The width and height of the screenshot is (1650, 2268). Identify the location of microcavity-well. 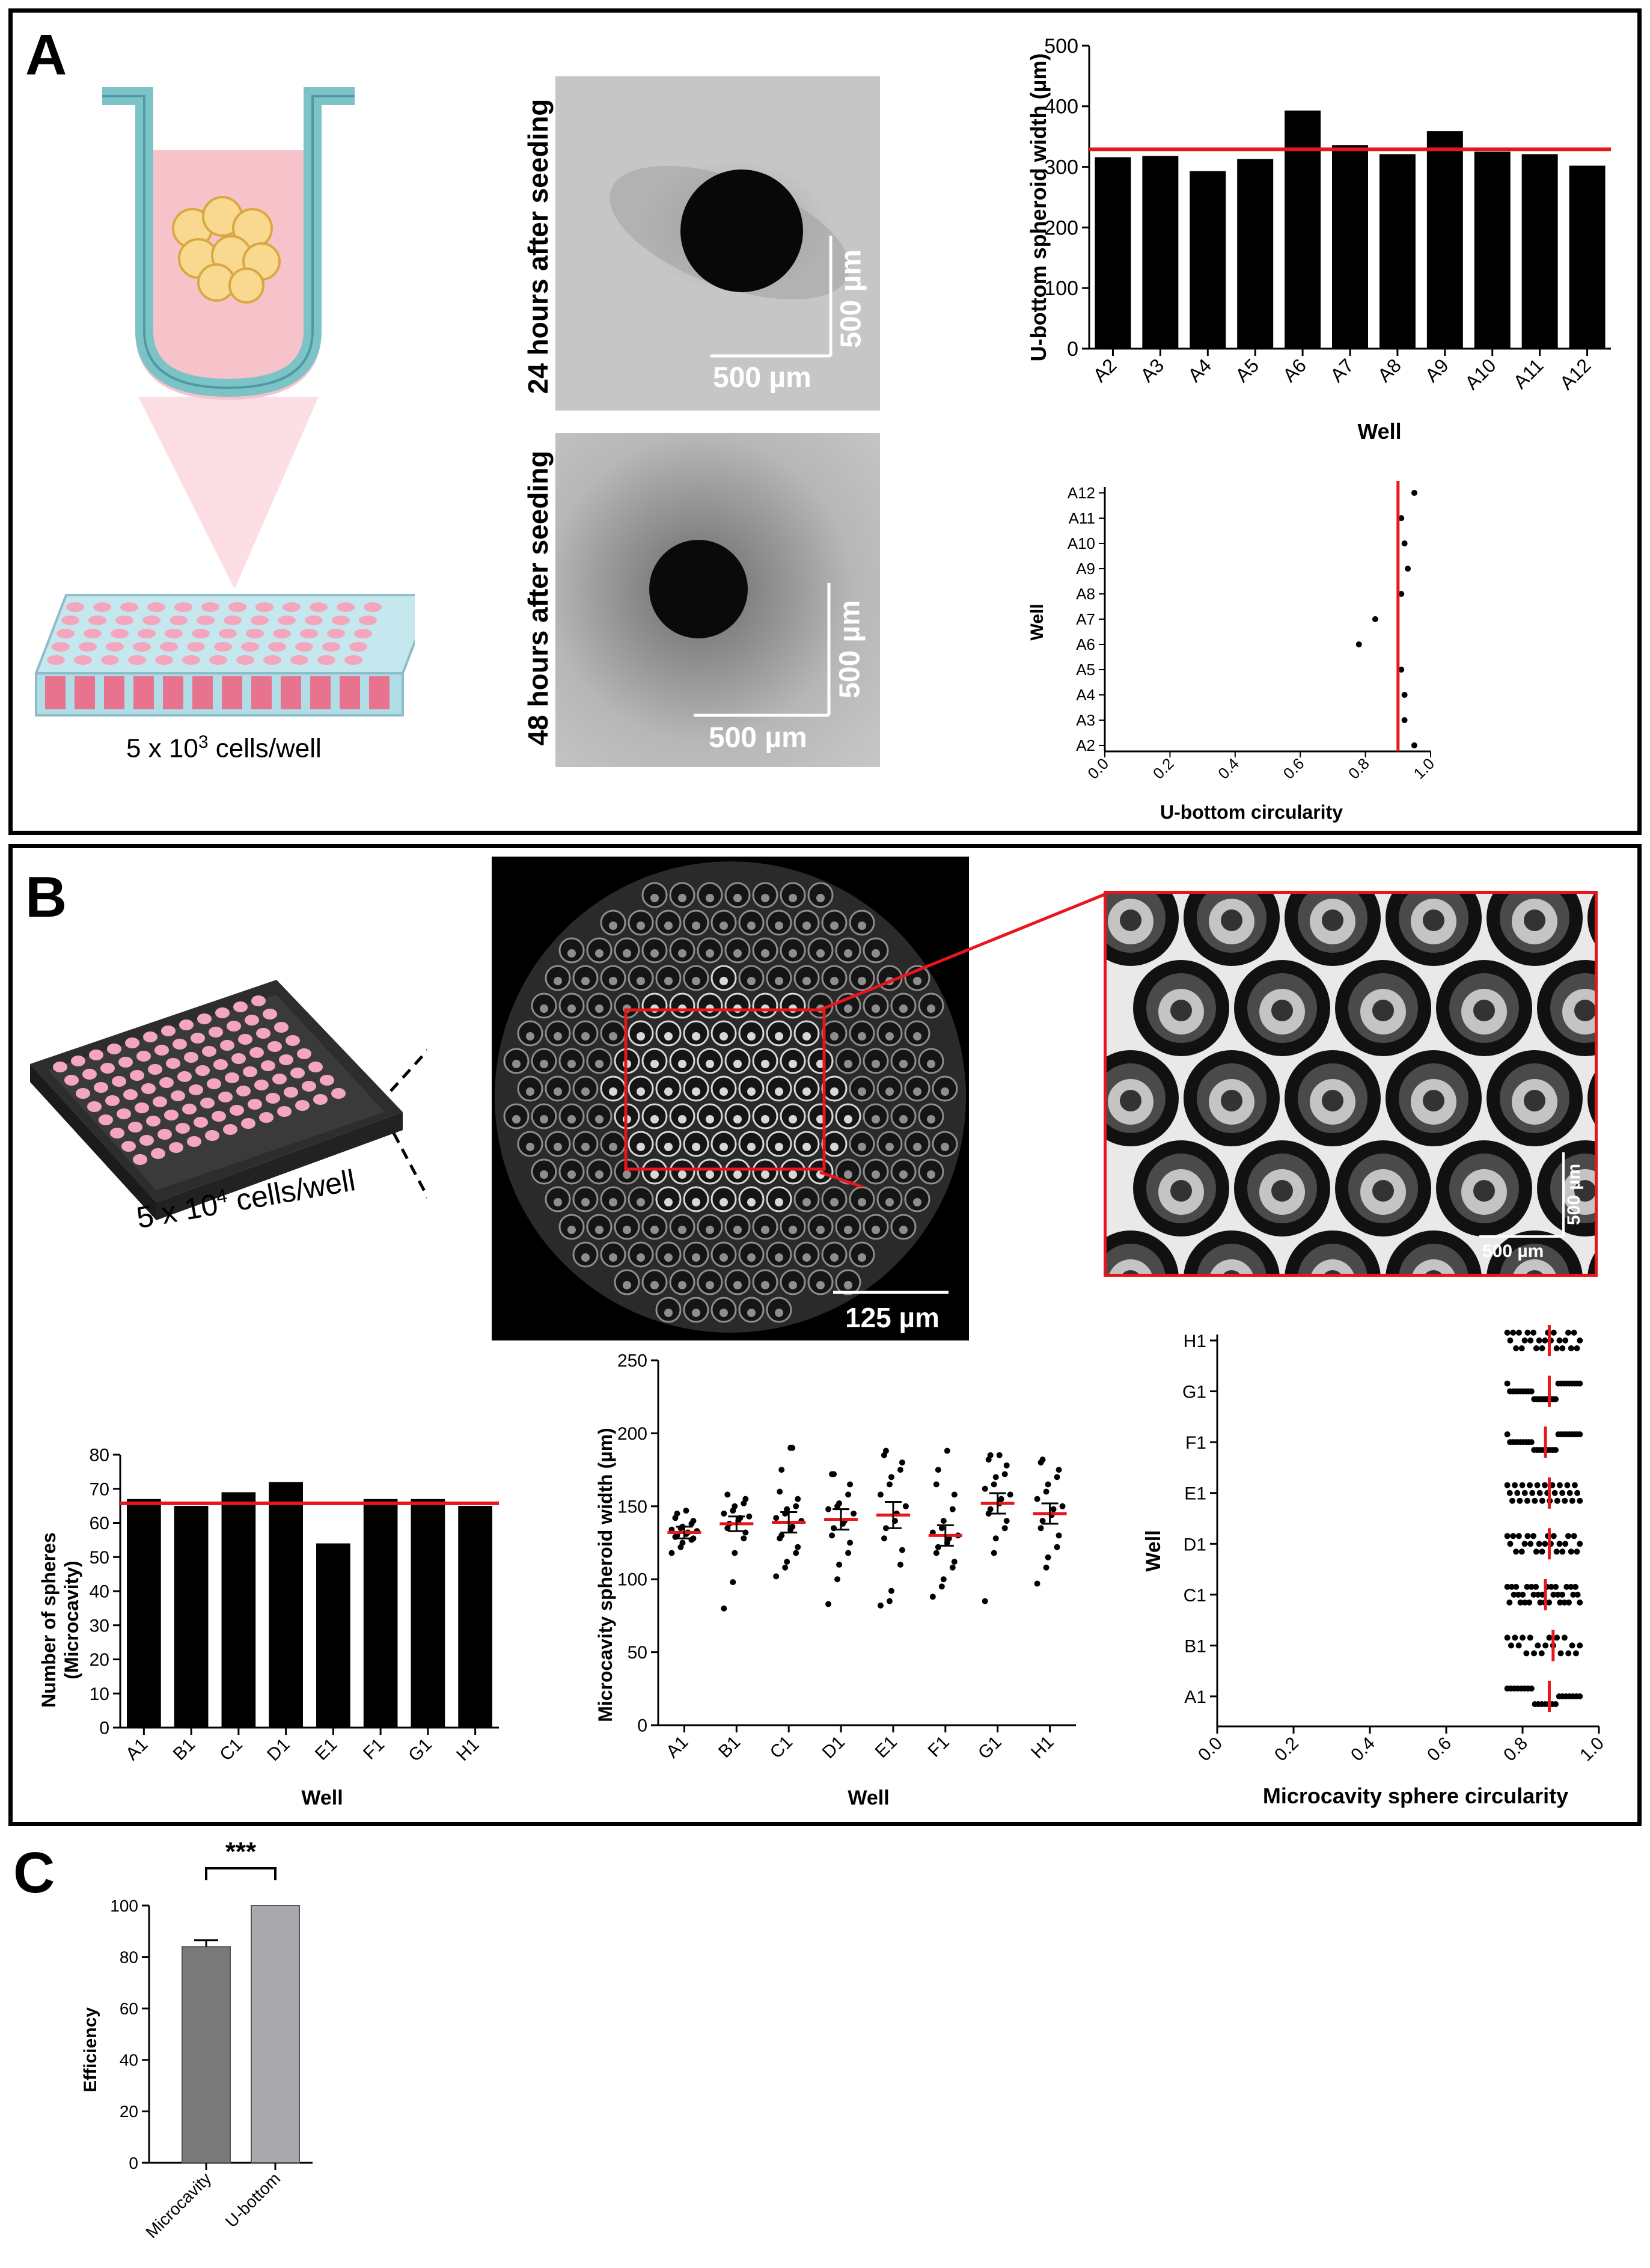
(1591, 1263).